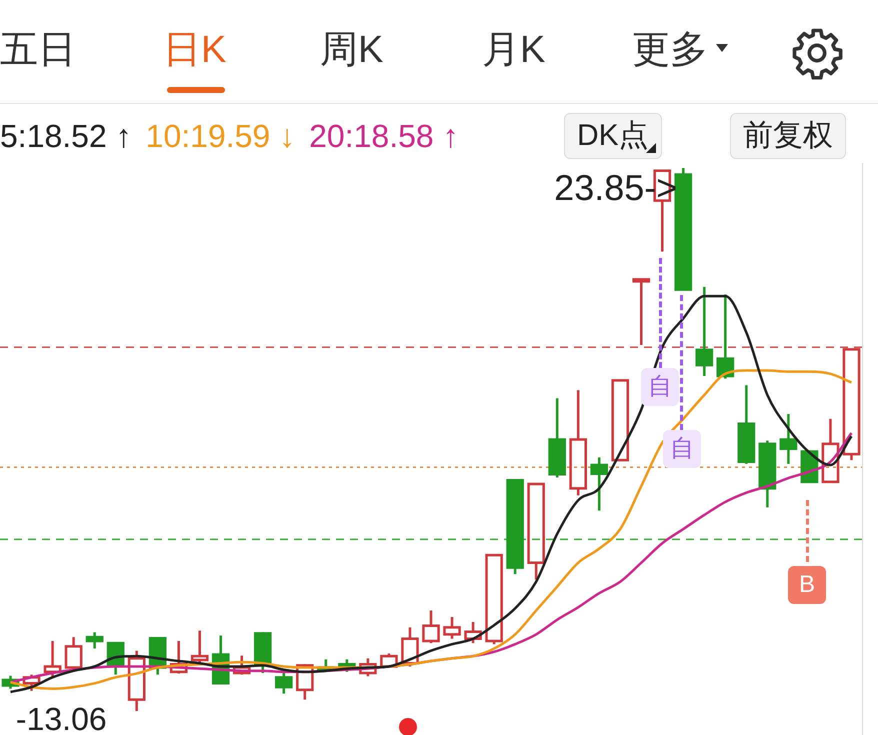 This screenshot has height=735, width=878. What do you see at coordinates (807, 585) in the screenshot?
I see `annotation: B` at bounding box center [807, 585].